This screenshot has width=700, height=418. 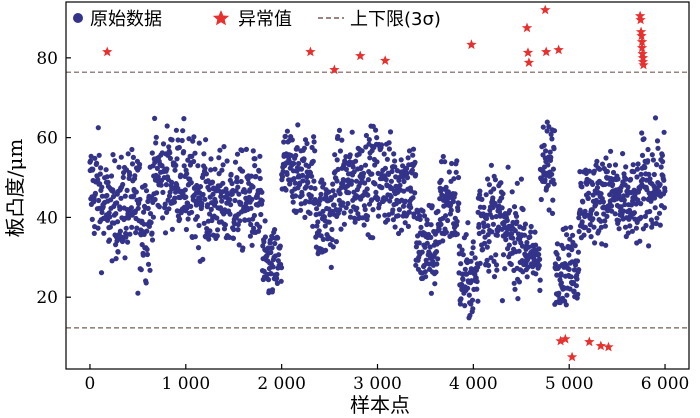 What do you see at coordinates (15, 188) in the screenshot?
I see `y-axis-label: 板凸度/μm` at bounding box center [15, 188].